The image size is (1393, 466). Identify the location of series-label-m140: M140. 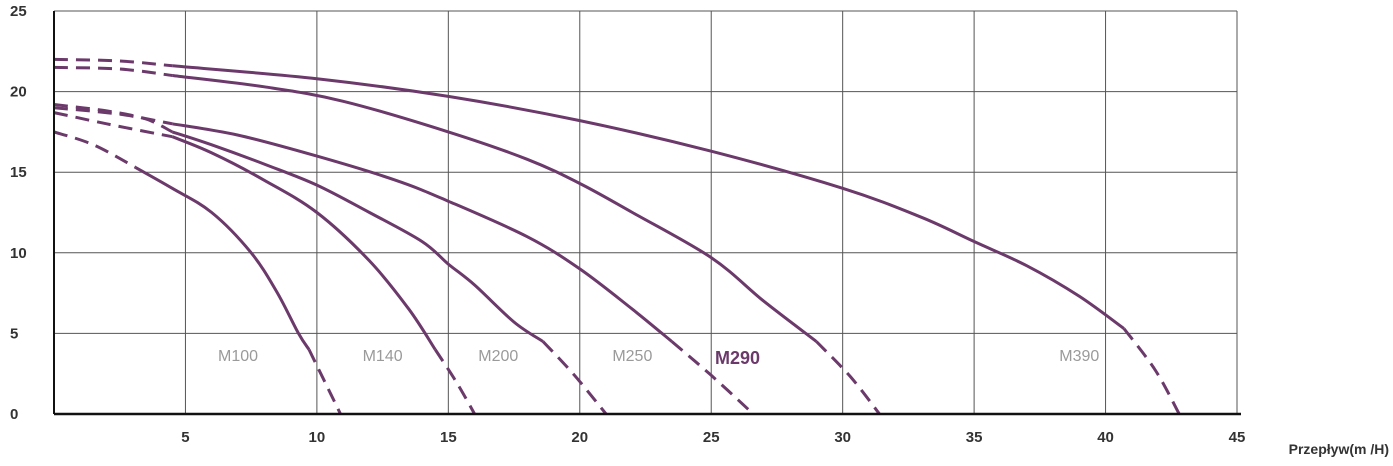
(383, 356).